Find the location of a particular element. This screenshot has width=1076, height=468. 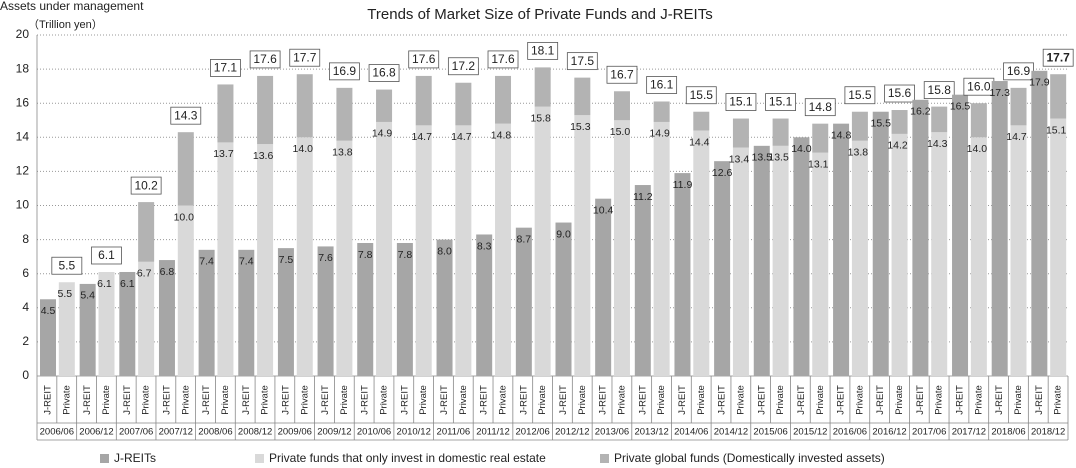

x-tick-label: 2012/06 is located at coordinates (533, 432).